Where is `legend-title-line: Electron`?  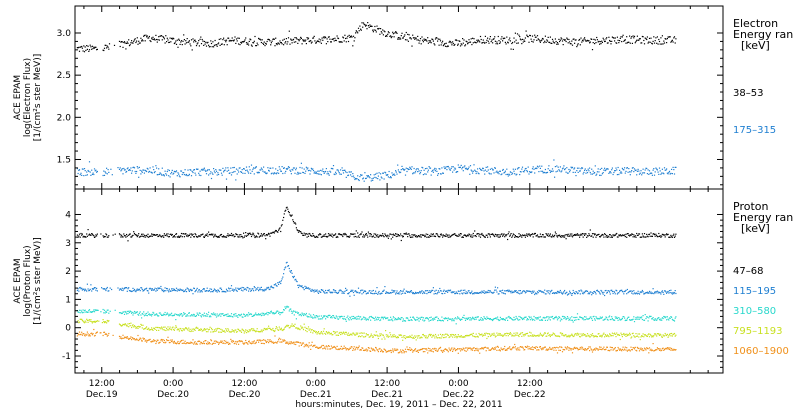
legend-title-line: Electron is located at coordinates (755, 23).